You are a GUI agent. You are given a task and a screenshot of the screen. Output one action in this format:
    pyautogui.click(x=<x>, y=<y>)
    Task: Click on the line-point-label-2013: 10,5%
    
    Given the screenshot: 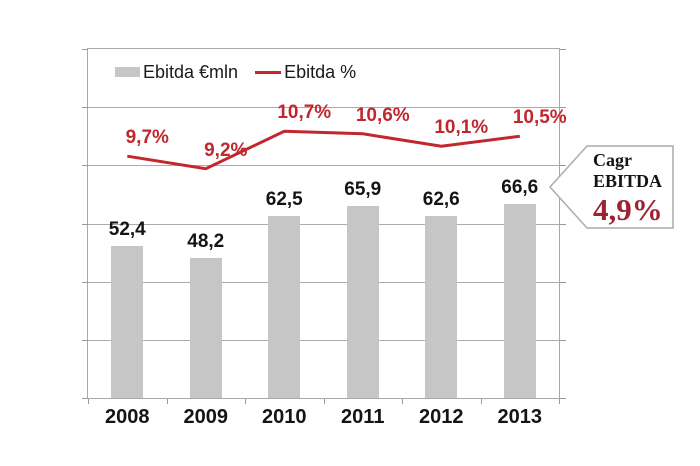 What is the action you would take?
    pyautogui.click(x=539, y=118)
    